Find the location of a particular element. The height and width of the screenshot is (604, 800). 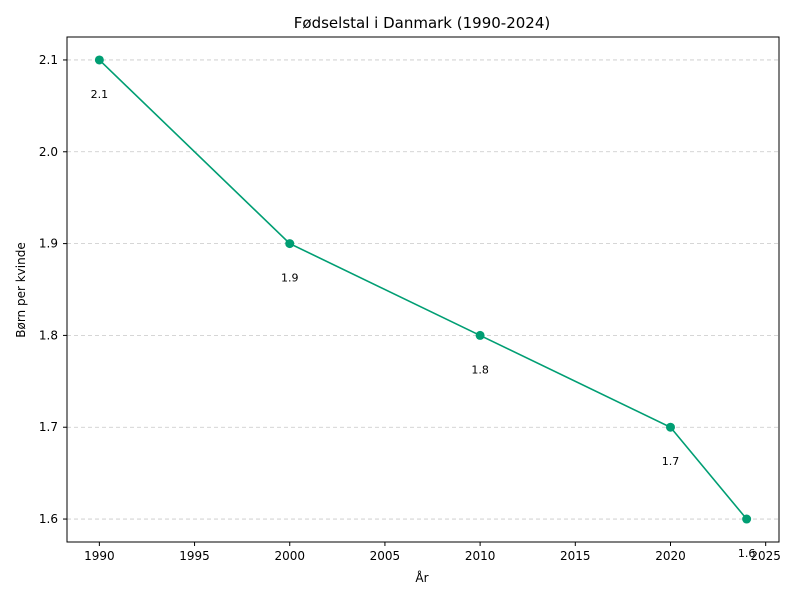

y-tick-label: 2.0 is located at coordinates (48, 152).